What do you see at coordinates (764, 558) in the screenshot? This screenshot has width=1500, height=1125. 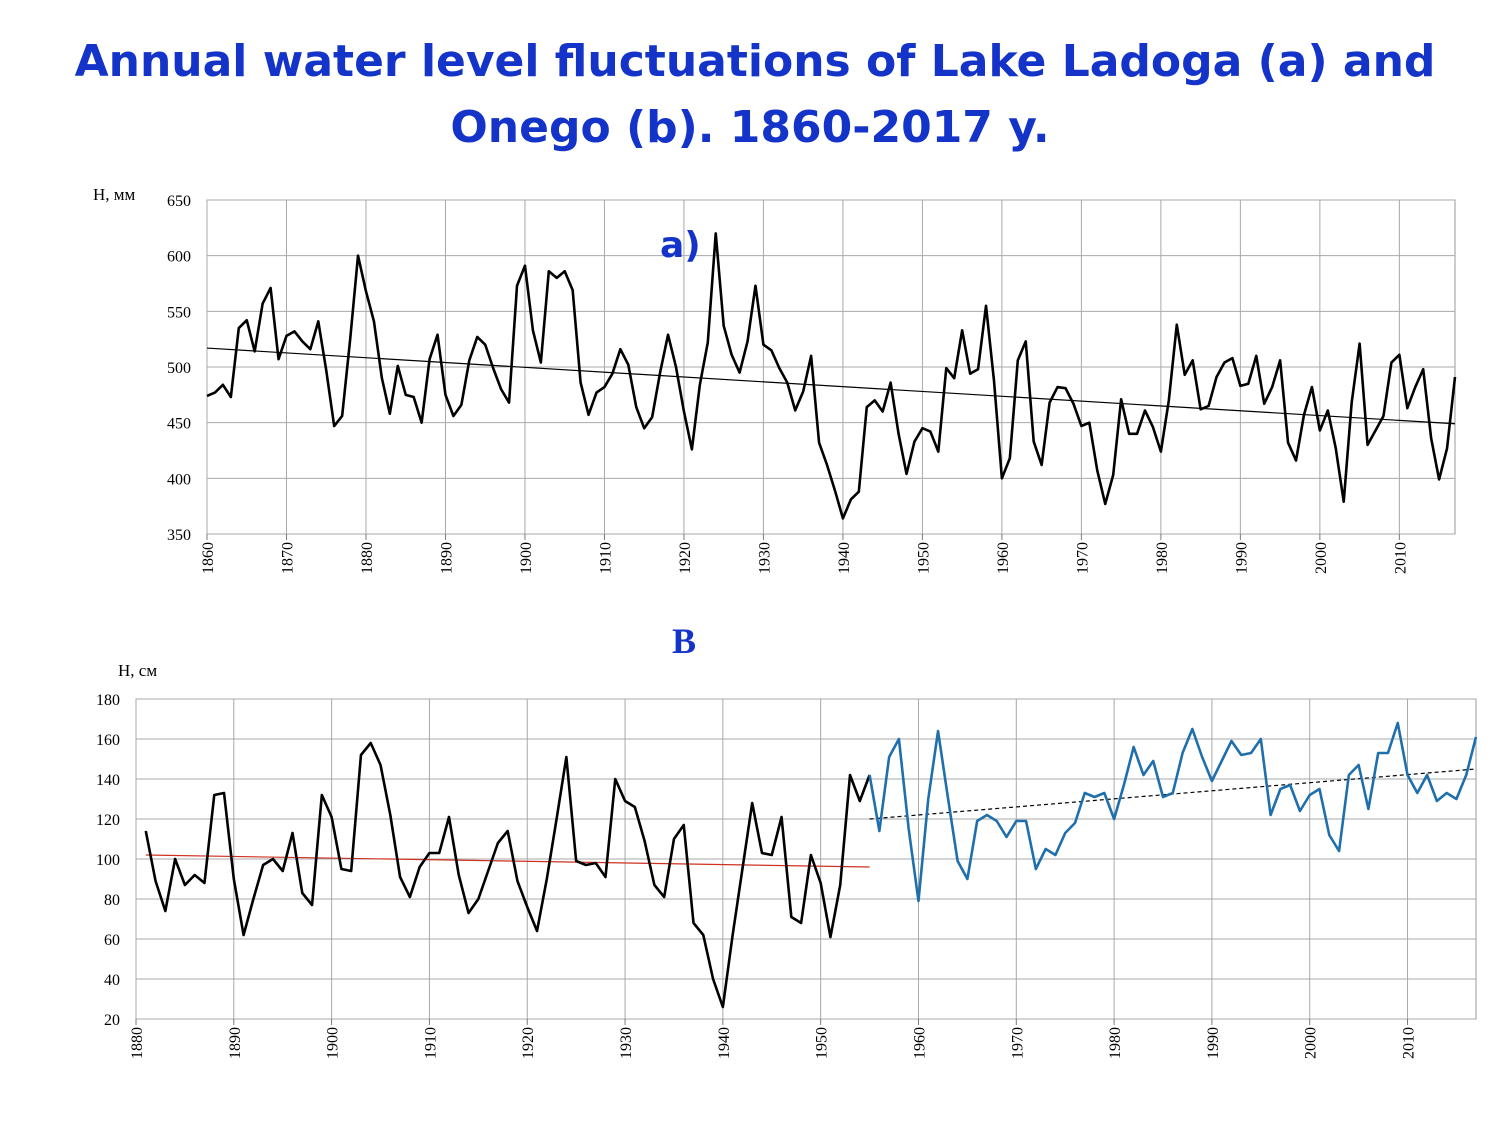 I see `ladoga-xtick-label: 1930` at bounding box center [764, 558].